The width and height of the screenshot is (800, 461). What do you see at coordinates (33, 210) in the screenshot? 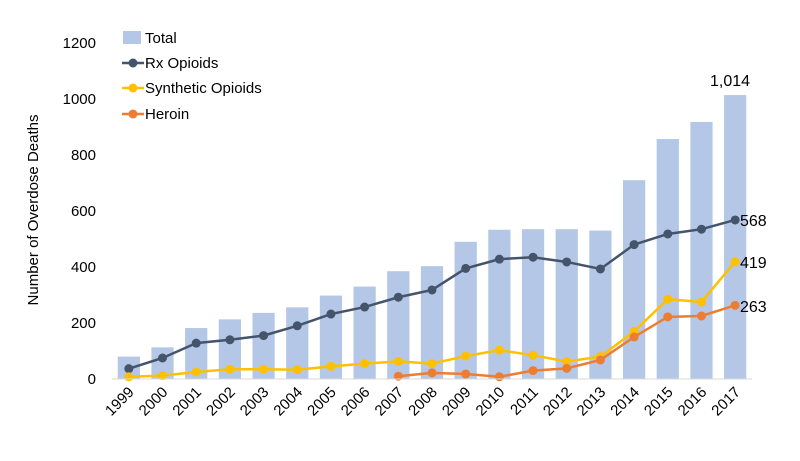
I see `y-axis-title: Number of Overdose Deaths` at bounding box center [33, 210].